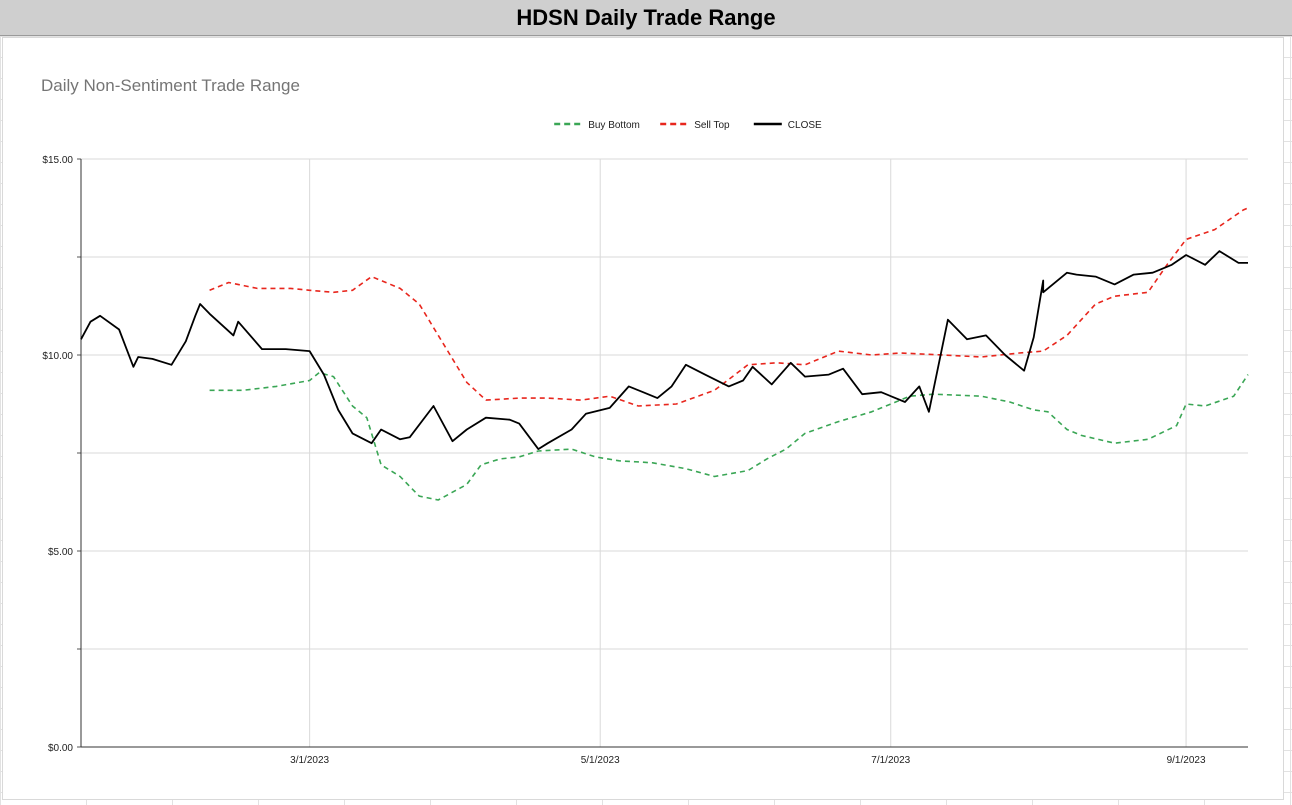 This screenshot has width=1292, height=805. I want to click on window-title: HDSN Daily Trade Range, so click(646, 17).